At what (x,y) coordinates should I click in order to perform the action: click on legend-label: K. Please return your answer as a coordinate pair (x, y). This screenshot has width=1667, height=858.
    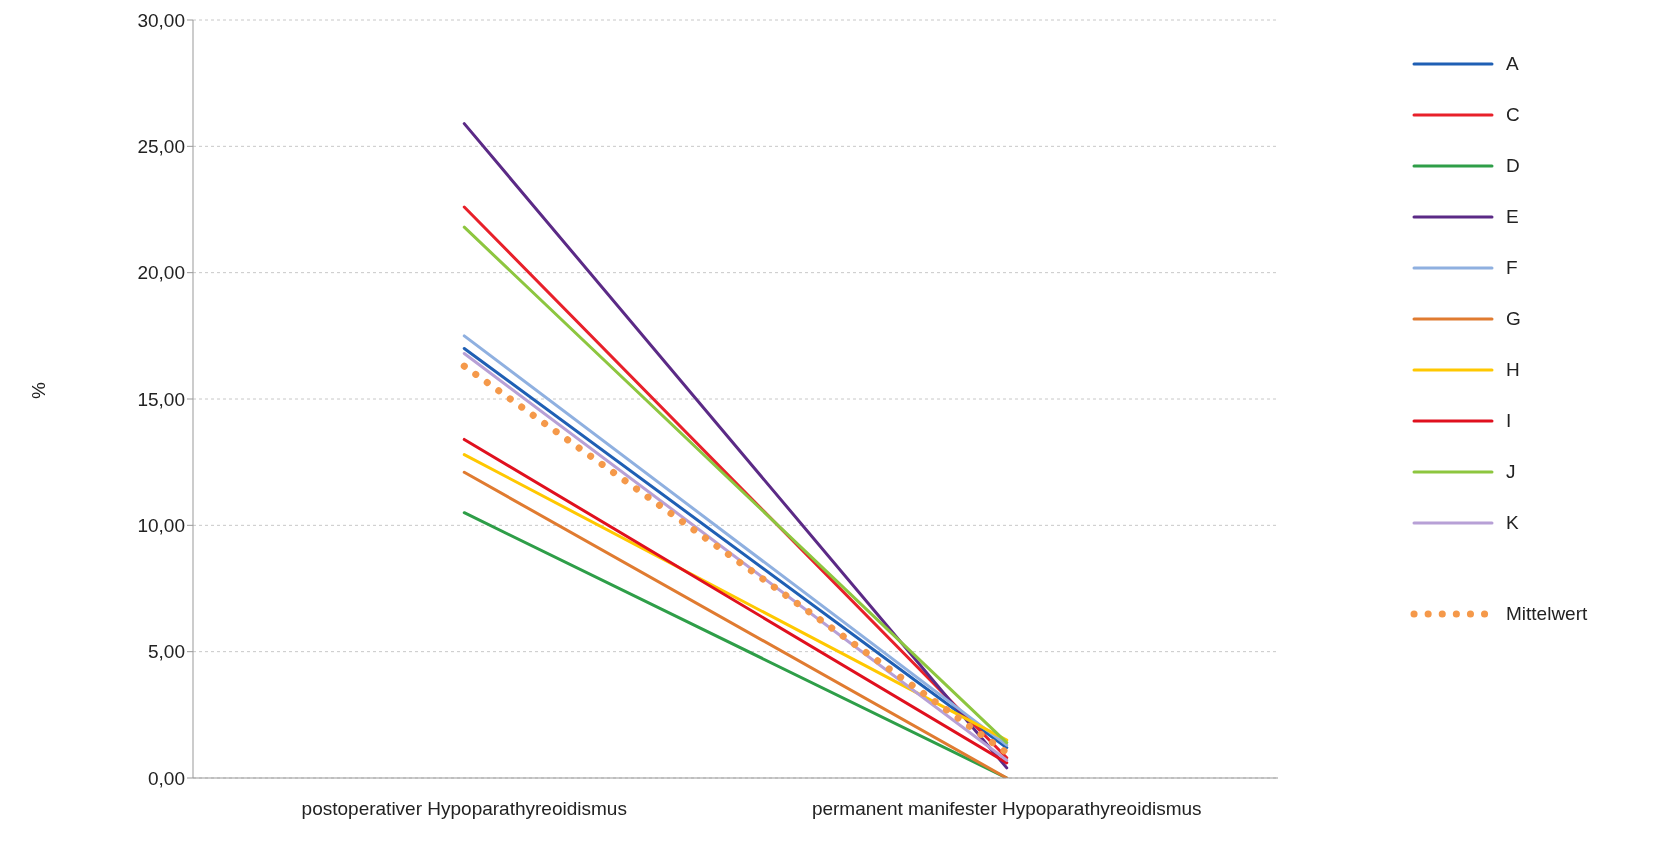
    Looking at the image, I should click on (1512, 522).